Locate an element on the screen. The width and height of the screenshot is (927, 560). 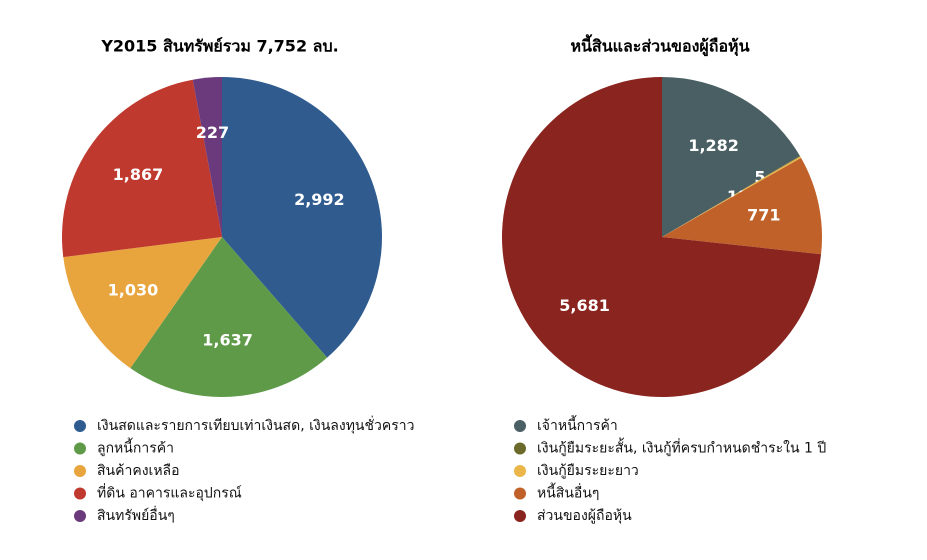
chart-title: หนี้สินและส่วนของผู้ถือหุ้น is located at coordinates (659, 46).